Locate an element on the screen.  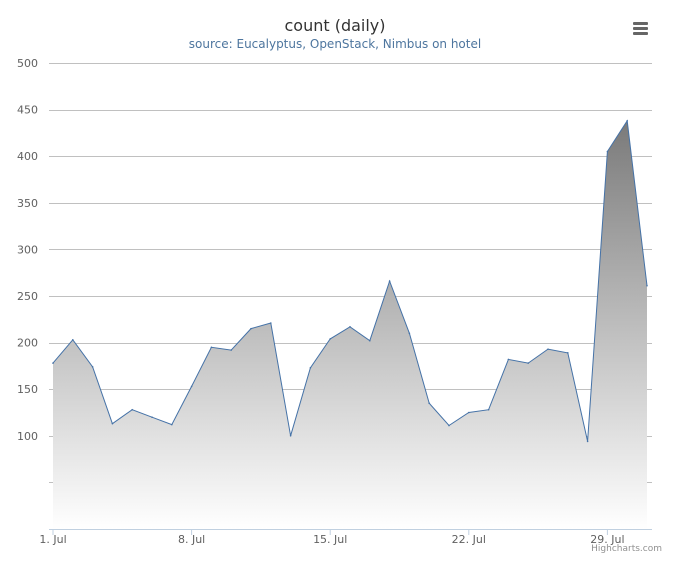
y-tick-label: 300 is located at coordinates (27, 249).